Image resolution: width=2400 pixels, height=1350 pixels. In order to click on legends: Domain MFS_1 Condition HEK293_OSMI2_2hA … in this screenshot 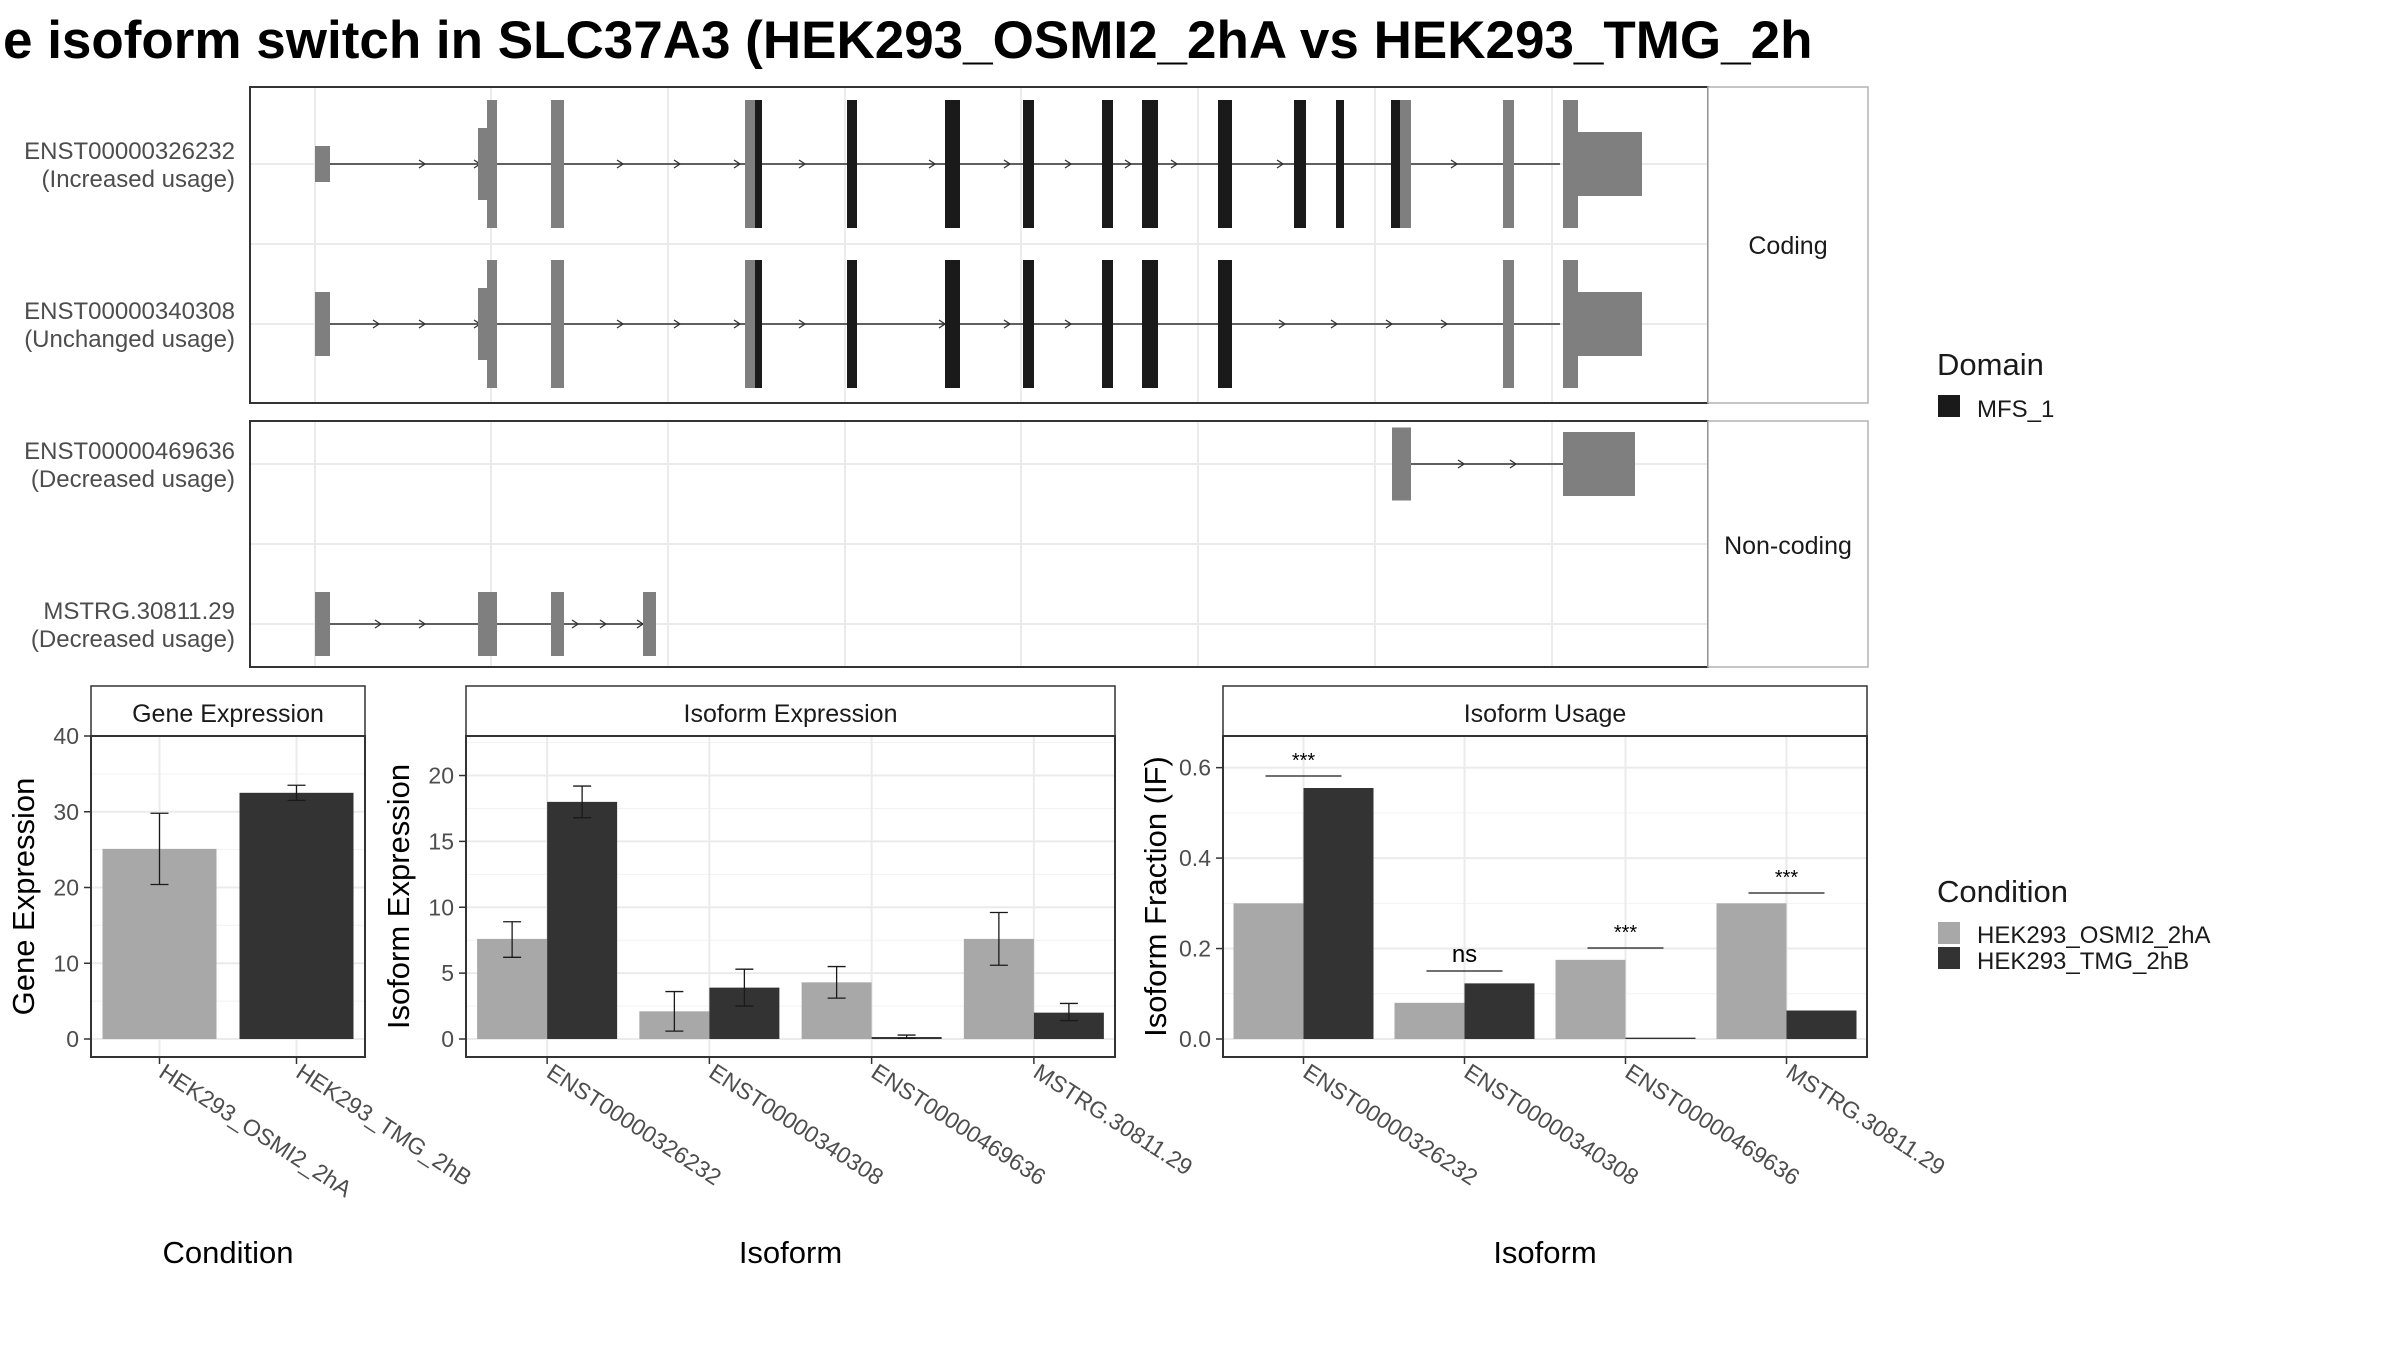, I will do `click(2073, 661)`.